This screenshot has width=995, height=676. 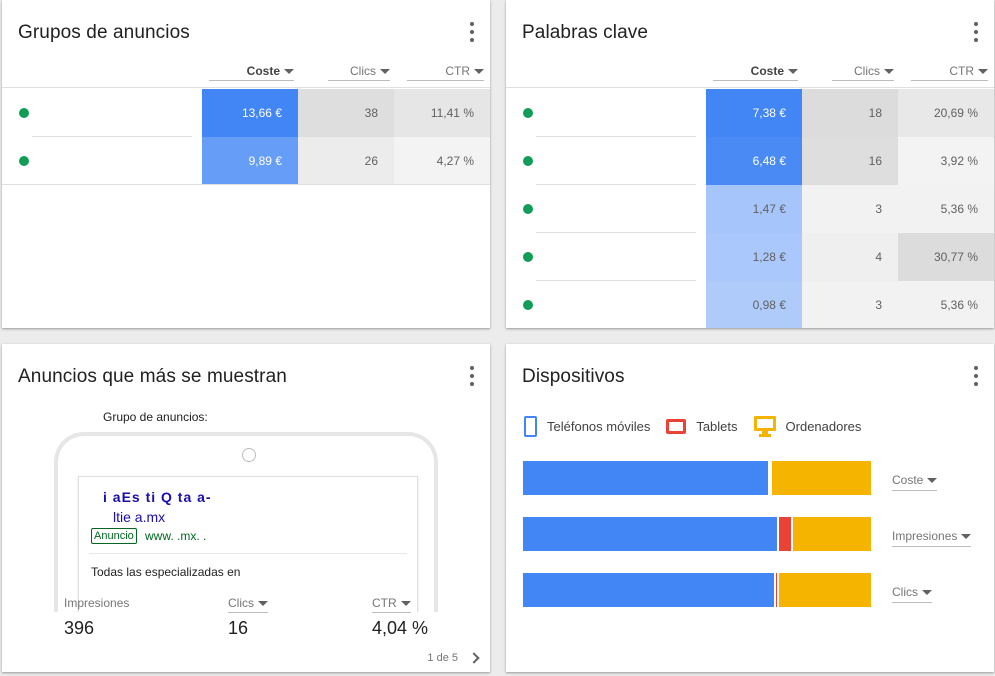 What do you see at coordinates (573, 376) in the screenshot?
I see `card-title: Dispositivos` at bounding box center [573, 376].